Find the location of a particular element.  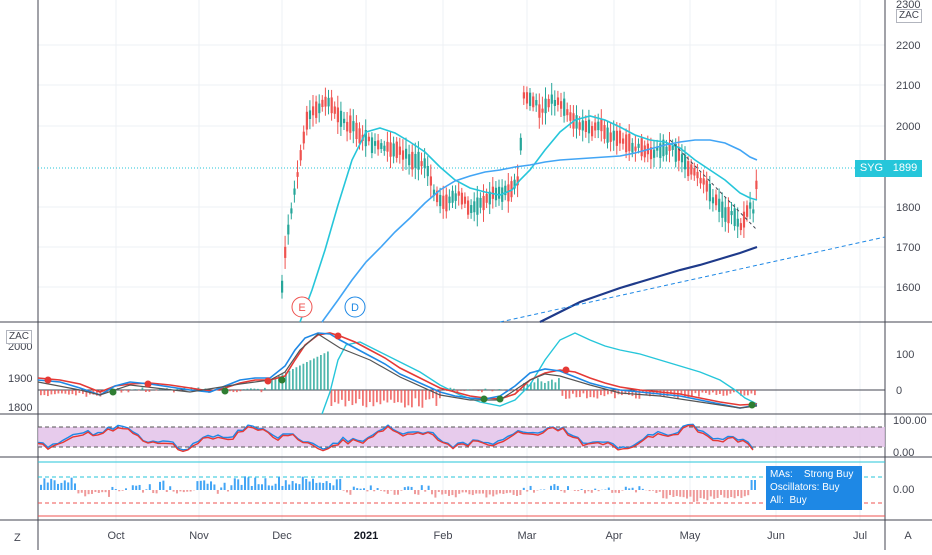

time-tick-label: Nov is located at coordinates (199, 536).